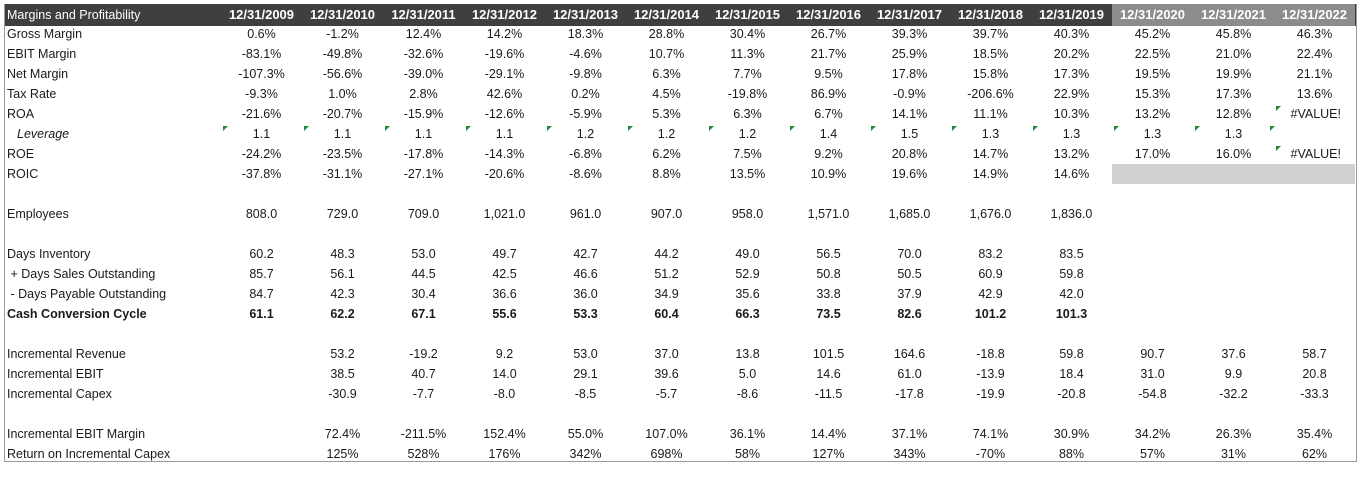  What do you see at coordinates (747, 394) in the screenshot?
I see `value-cell: -8.6` at bounding box center [747, 394].